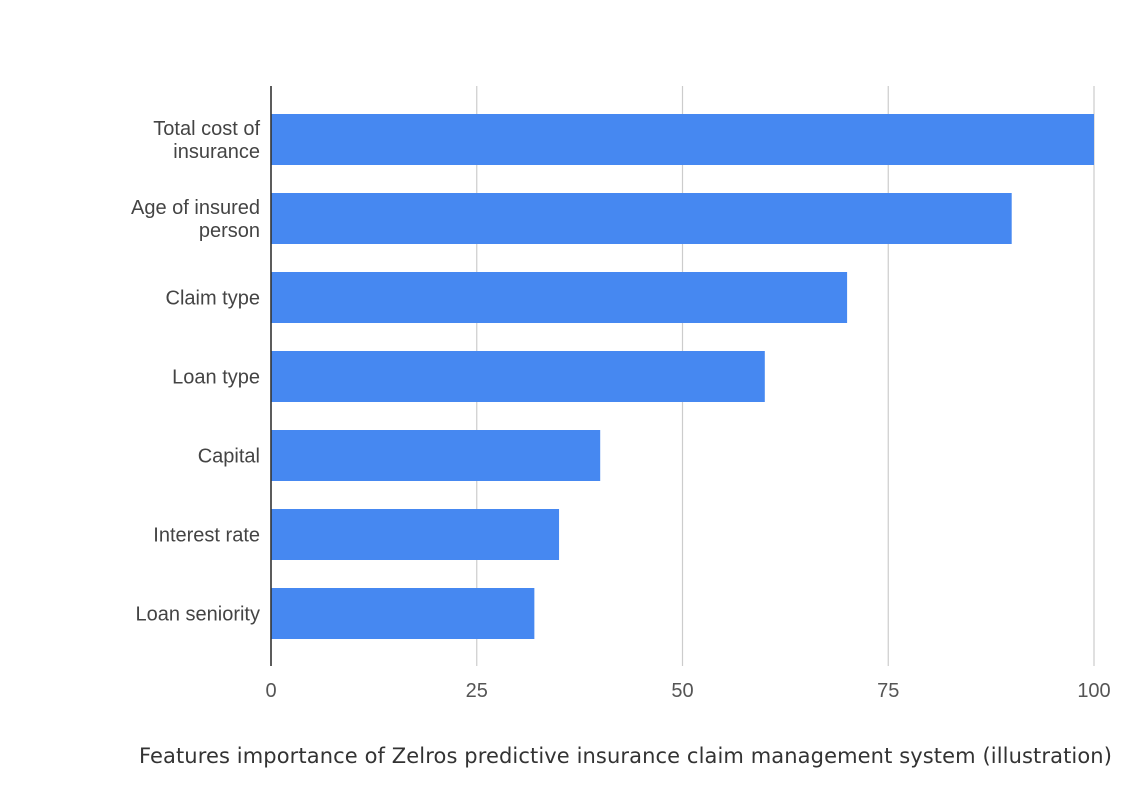 This screenshot has height=806, width=1138. I want to click on category-label: Interest rate, so click(206, 536).